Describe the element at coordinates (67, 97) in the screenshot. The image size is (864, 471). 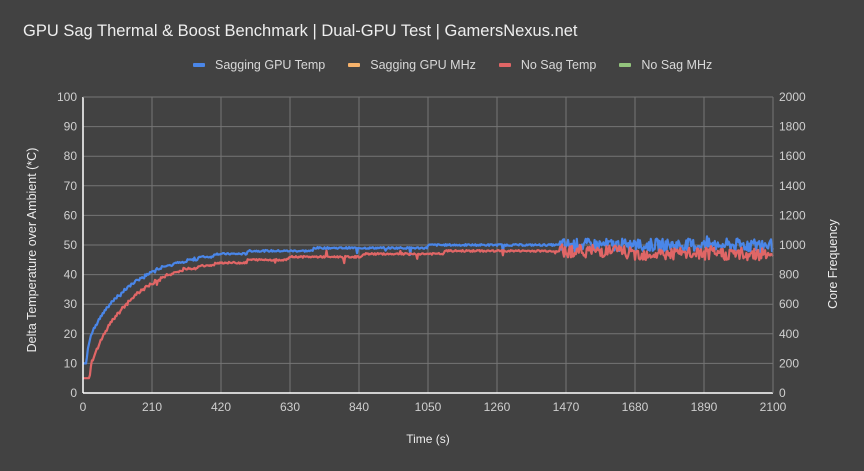
I see `y-tick-label: 100` at that location.